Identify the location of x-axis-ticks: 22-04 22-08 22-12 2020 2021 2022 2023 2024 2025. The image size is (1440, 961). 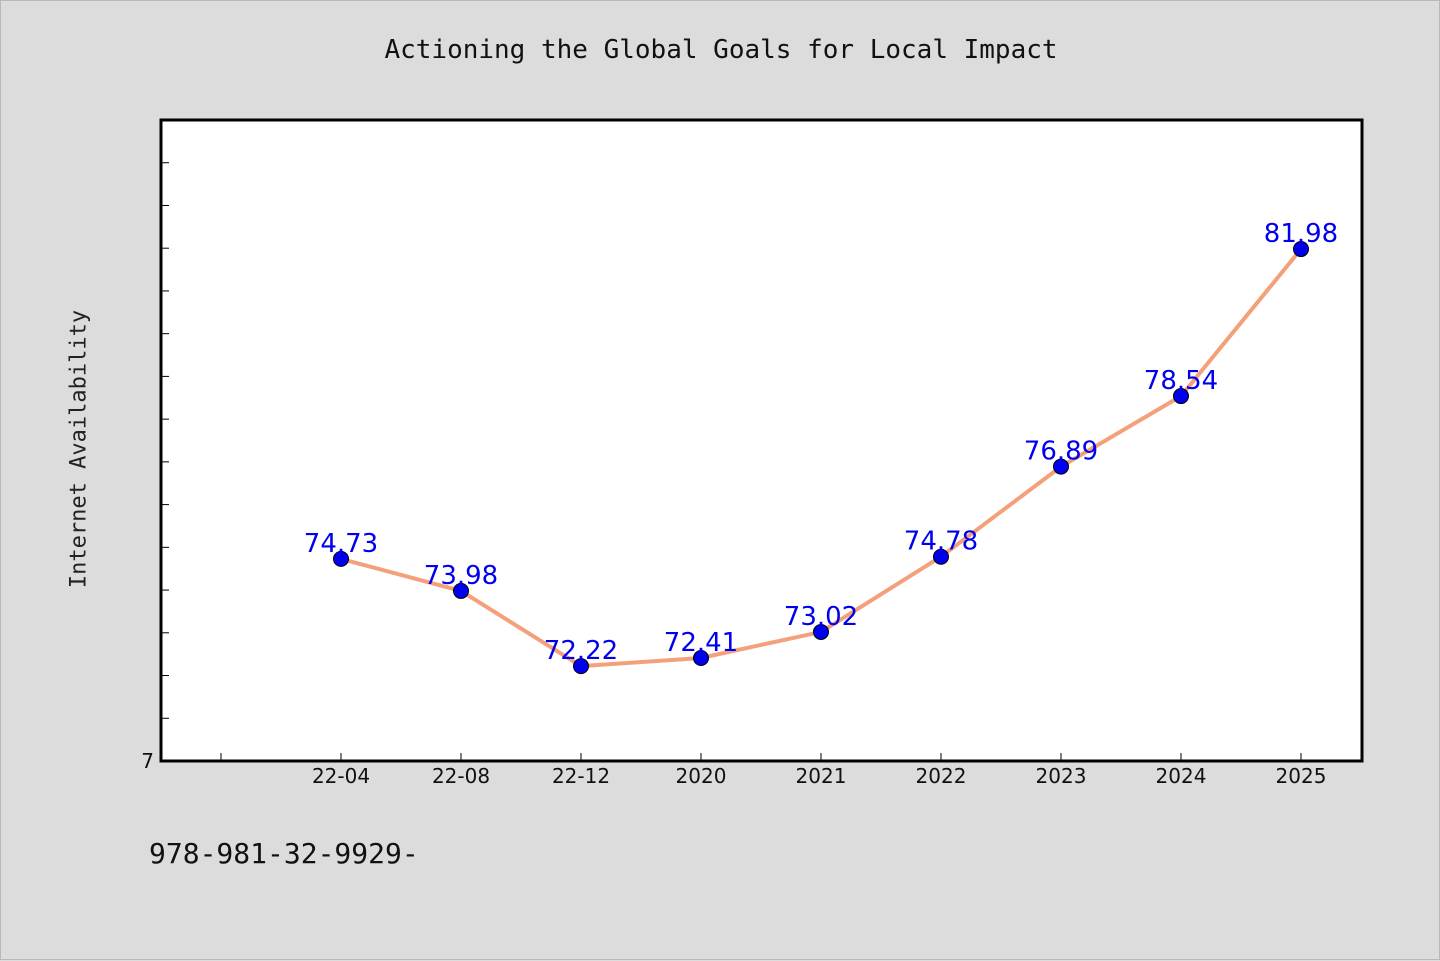
(773, 770).